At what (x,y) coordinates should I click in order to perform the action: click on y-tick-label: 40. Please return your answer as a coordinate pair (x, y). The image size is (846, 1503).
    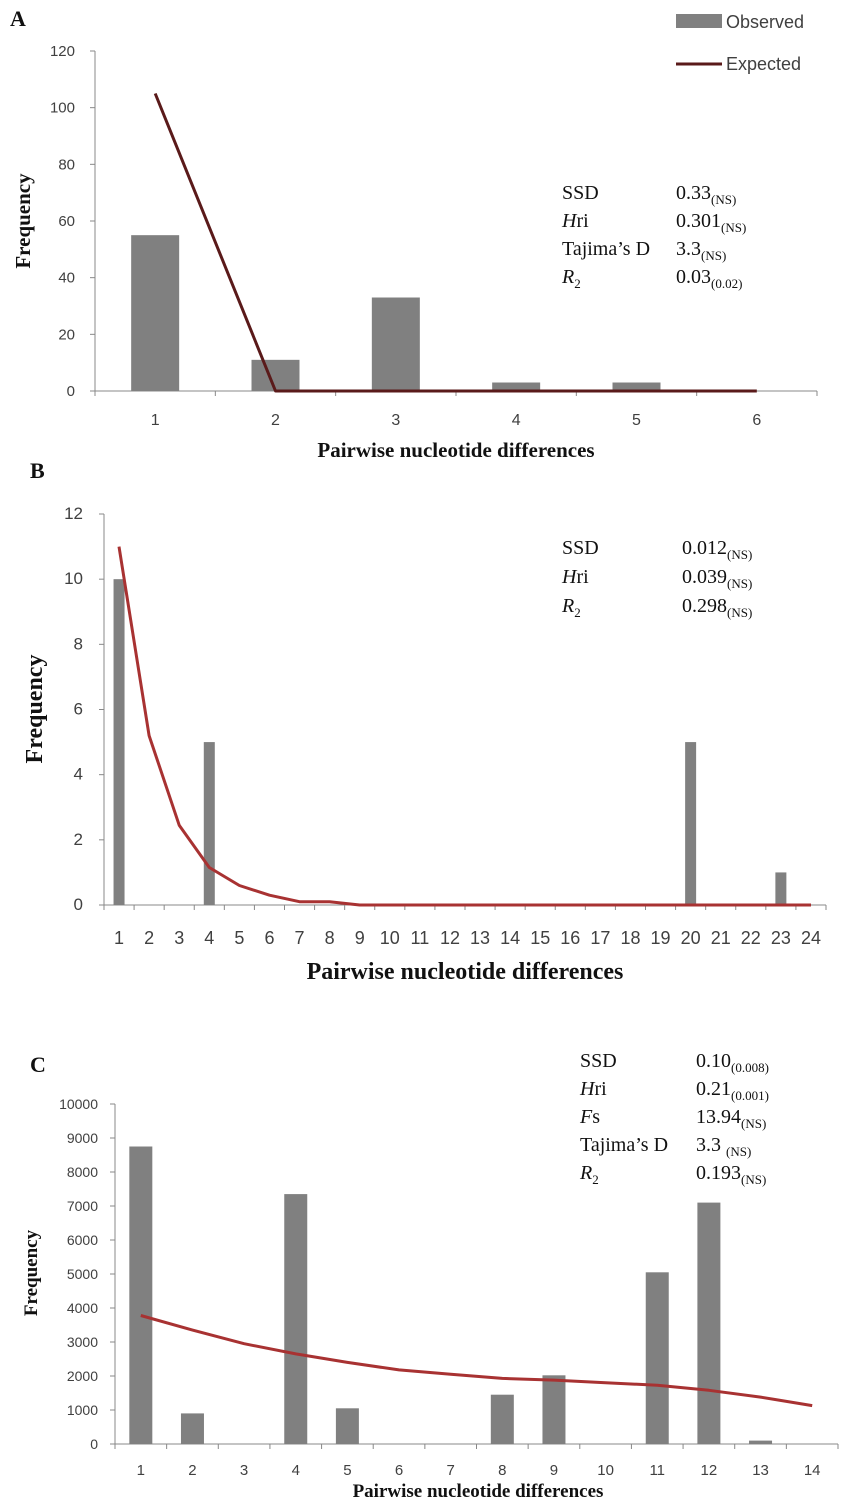
    Looking at the image, I should click on (66, 278).